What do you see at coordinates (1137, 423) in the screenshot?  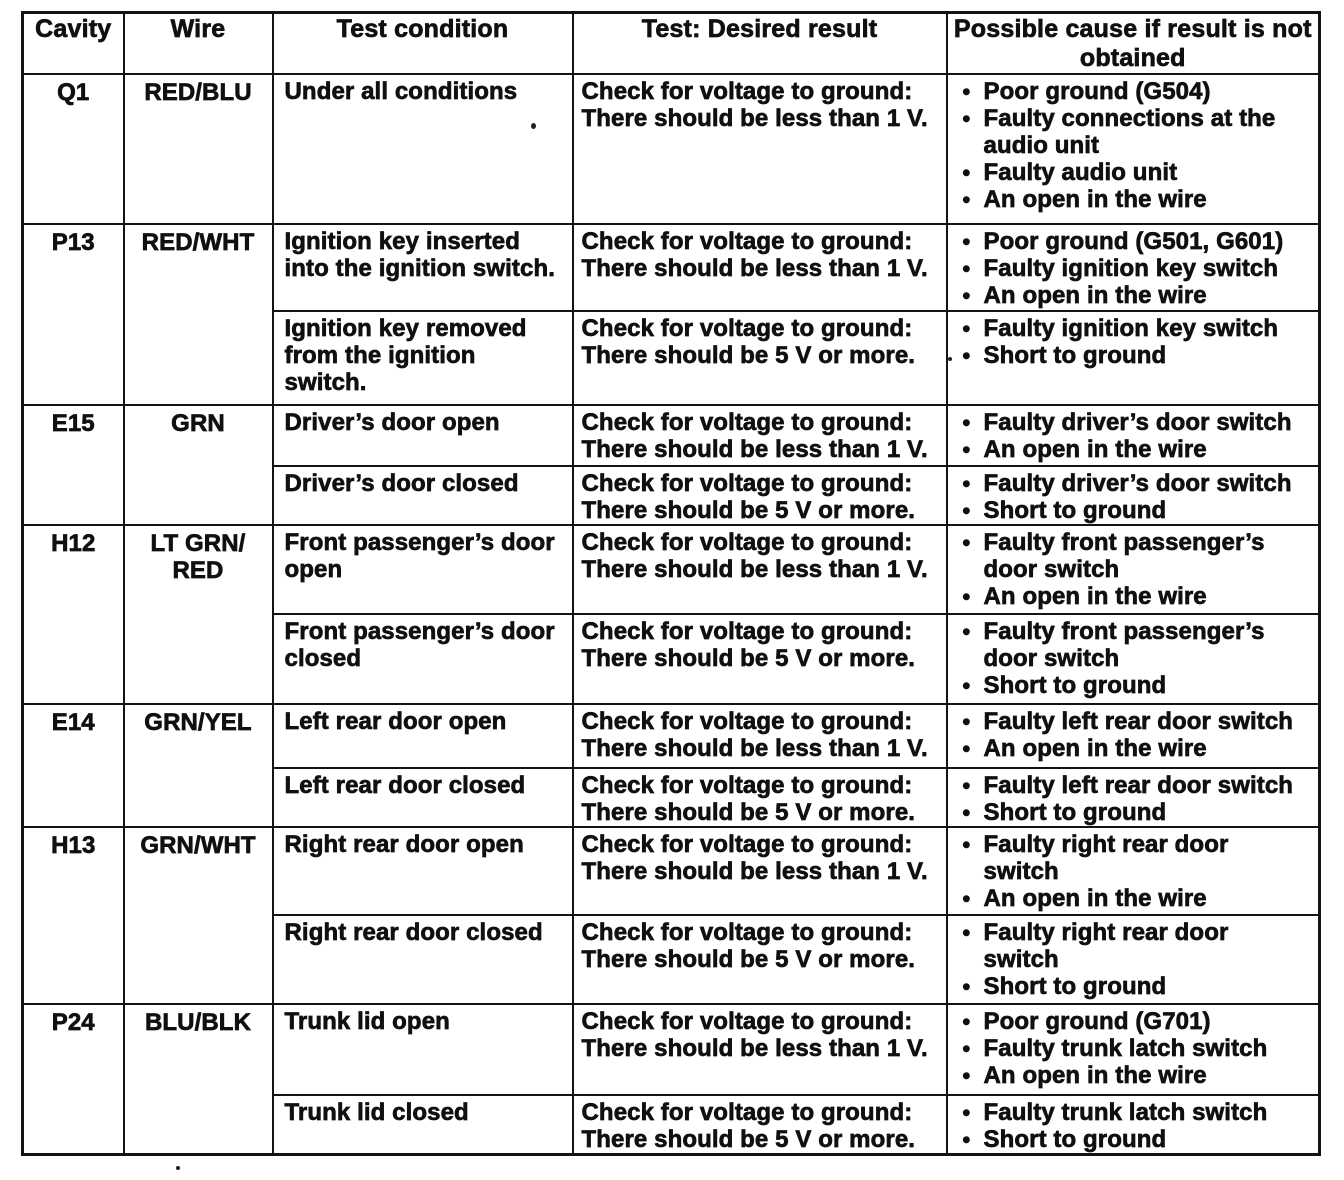 I see `cause-text: Faulty driver’s door switch` at bounding box center [1137, 423].